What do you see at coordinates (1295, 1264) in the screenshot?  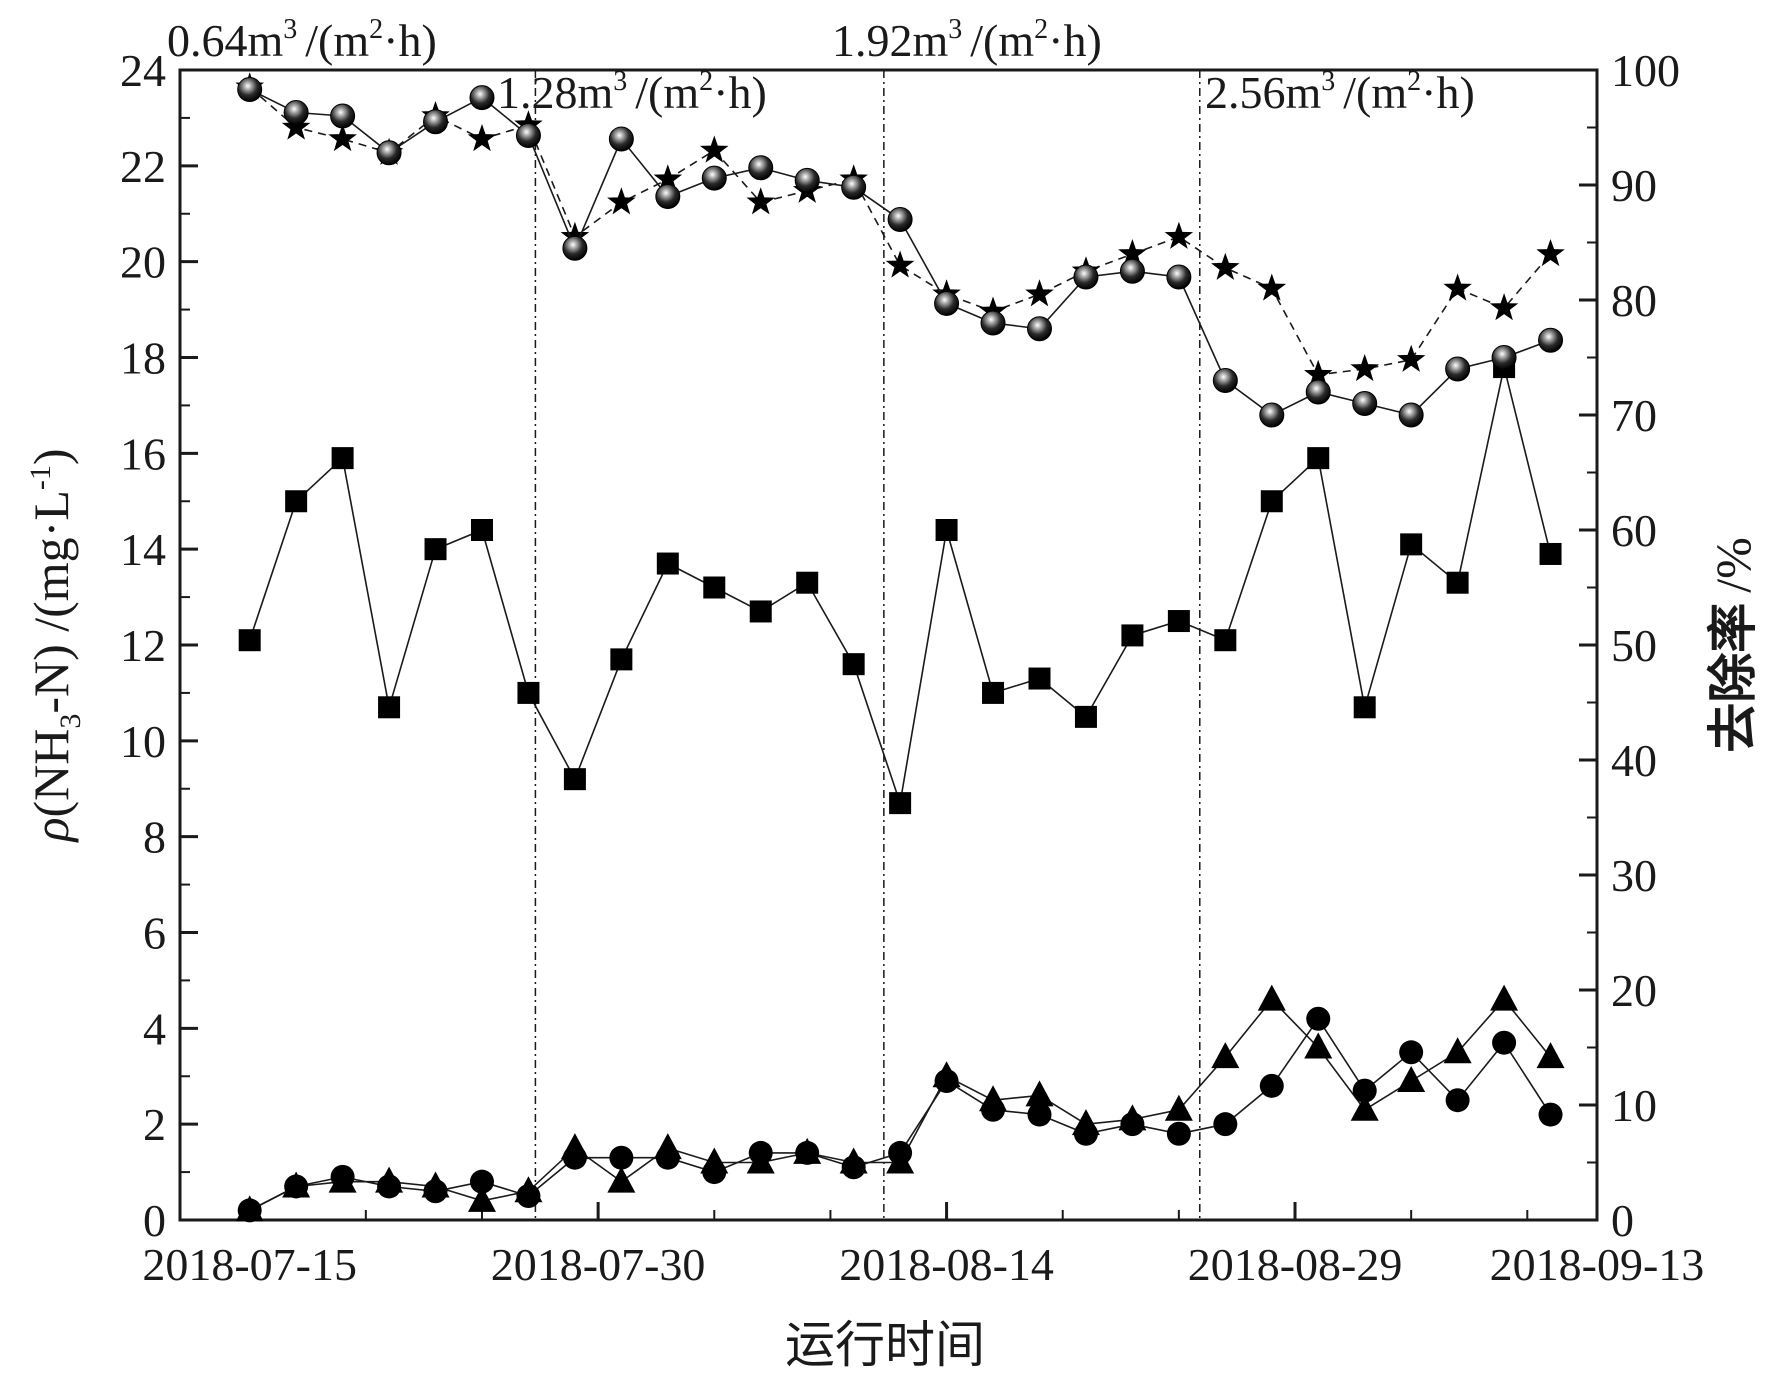 I see `x-tick-label: 2018-08-29` at bounding box center [1295, 1264].